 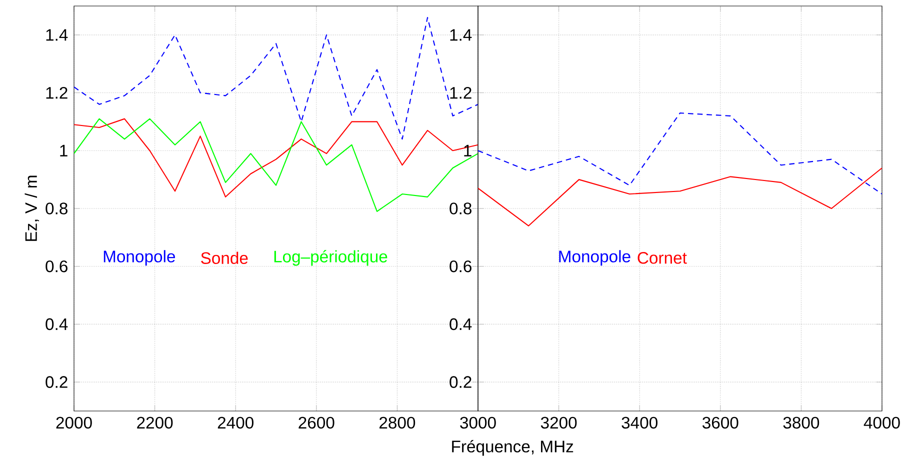 I want to click on text: Sonde, so click(x=224, y=258).